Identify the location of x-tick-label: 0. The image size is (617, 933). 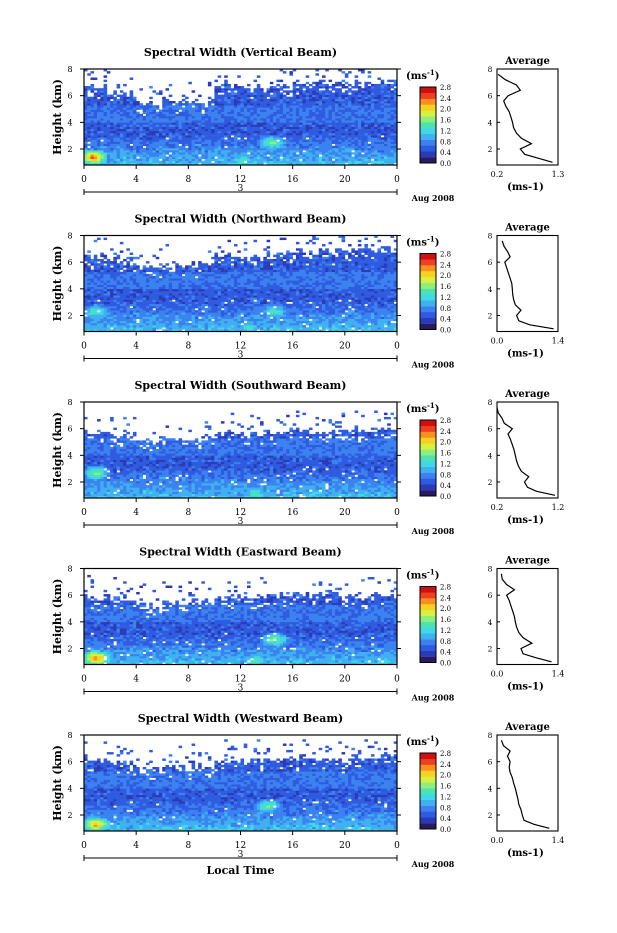
(84, 180).